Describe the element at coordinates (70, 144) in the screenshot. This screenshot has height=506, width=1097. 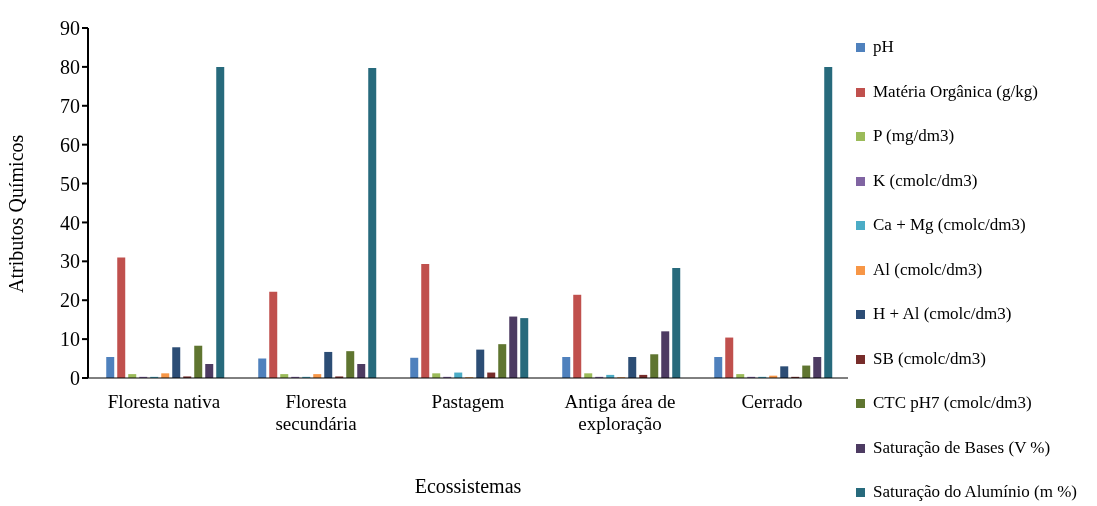
I see `y-tick-label: 60` at that location.